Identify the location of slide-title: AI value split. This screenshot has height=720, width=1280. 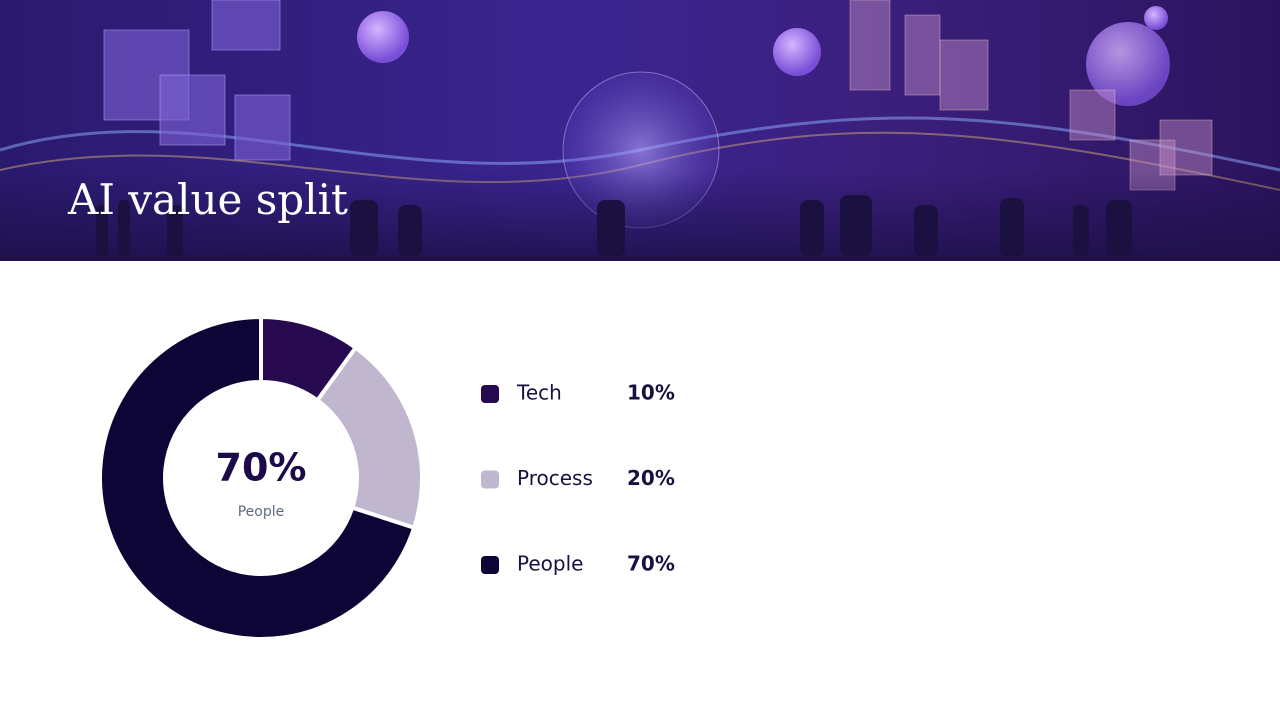
(207, 199).